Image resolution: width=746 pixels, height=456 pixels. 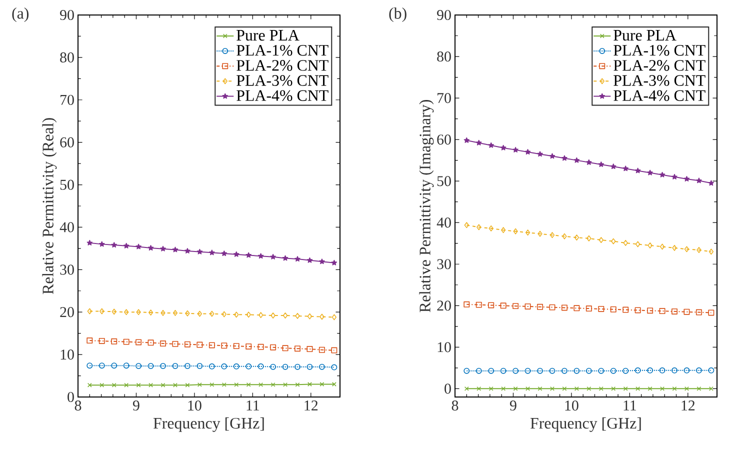 I want to click on legend-label: Pure PLA, so click(x=645, y=35).